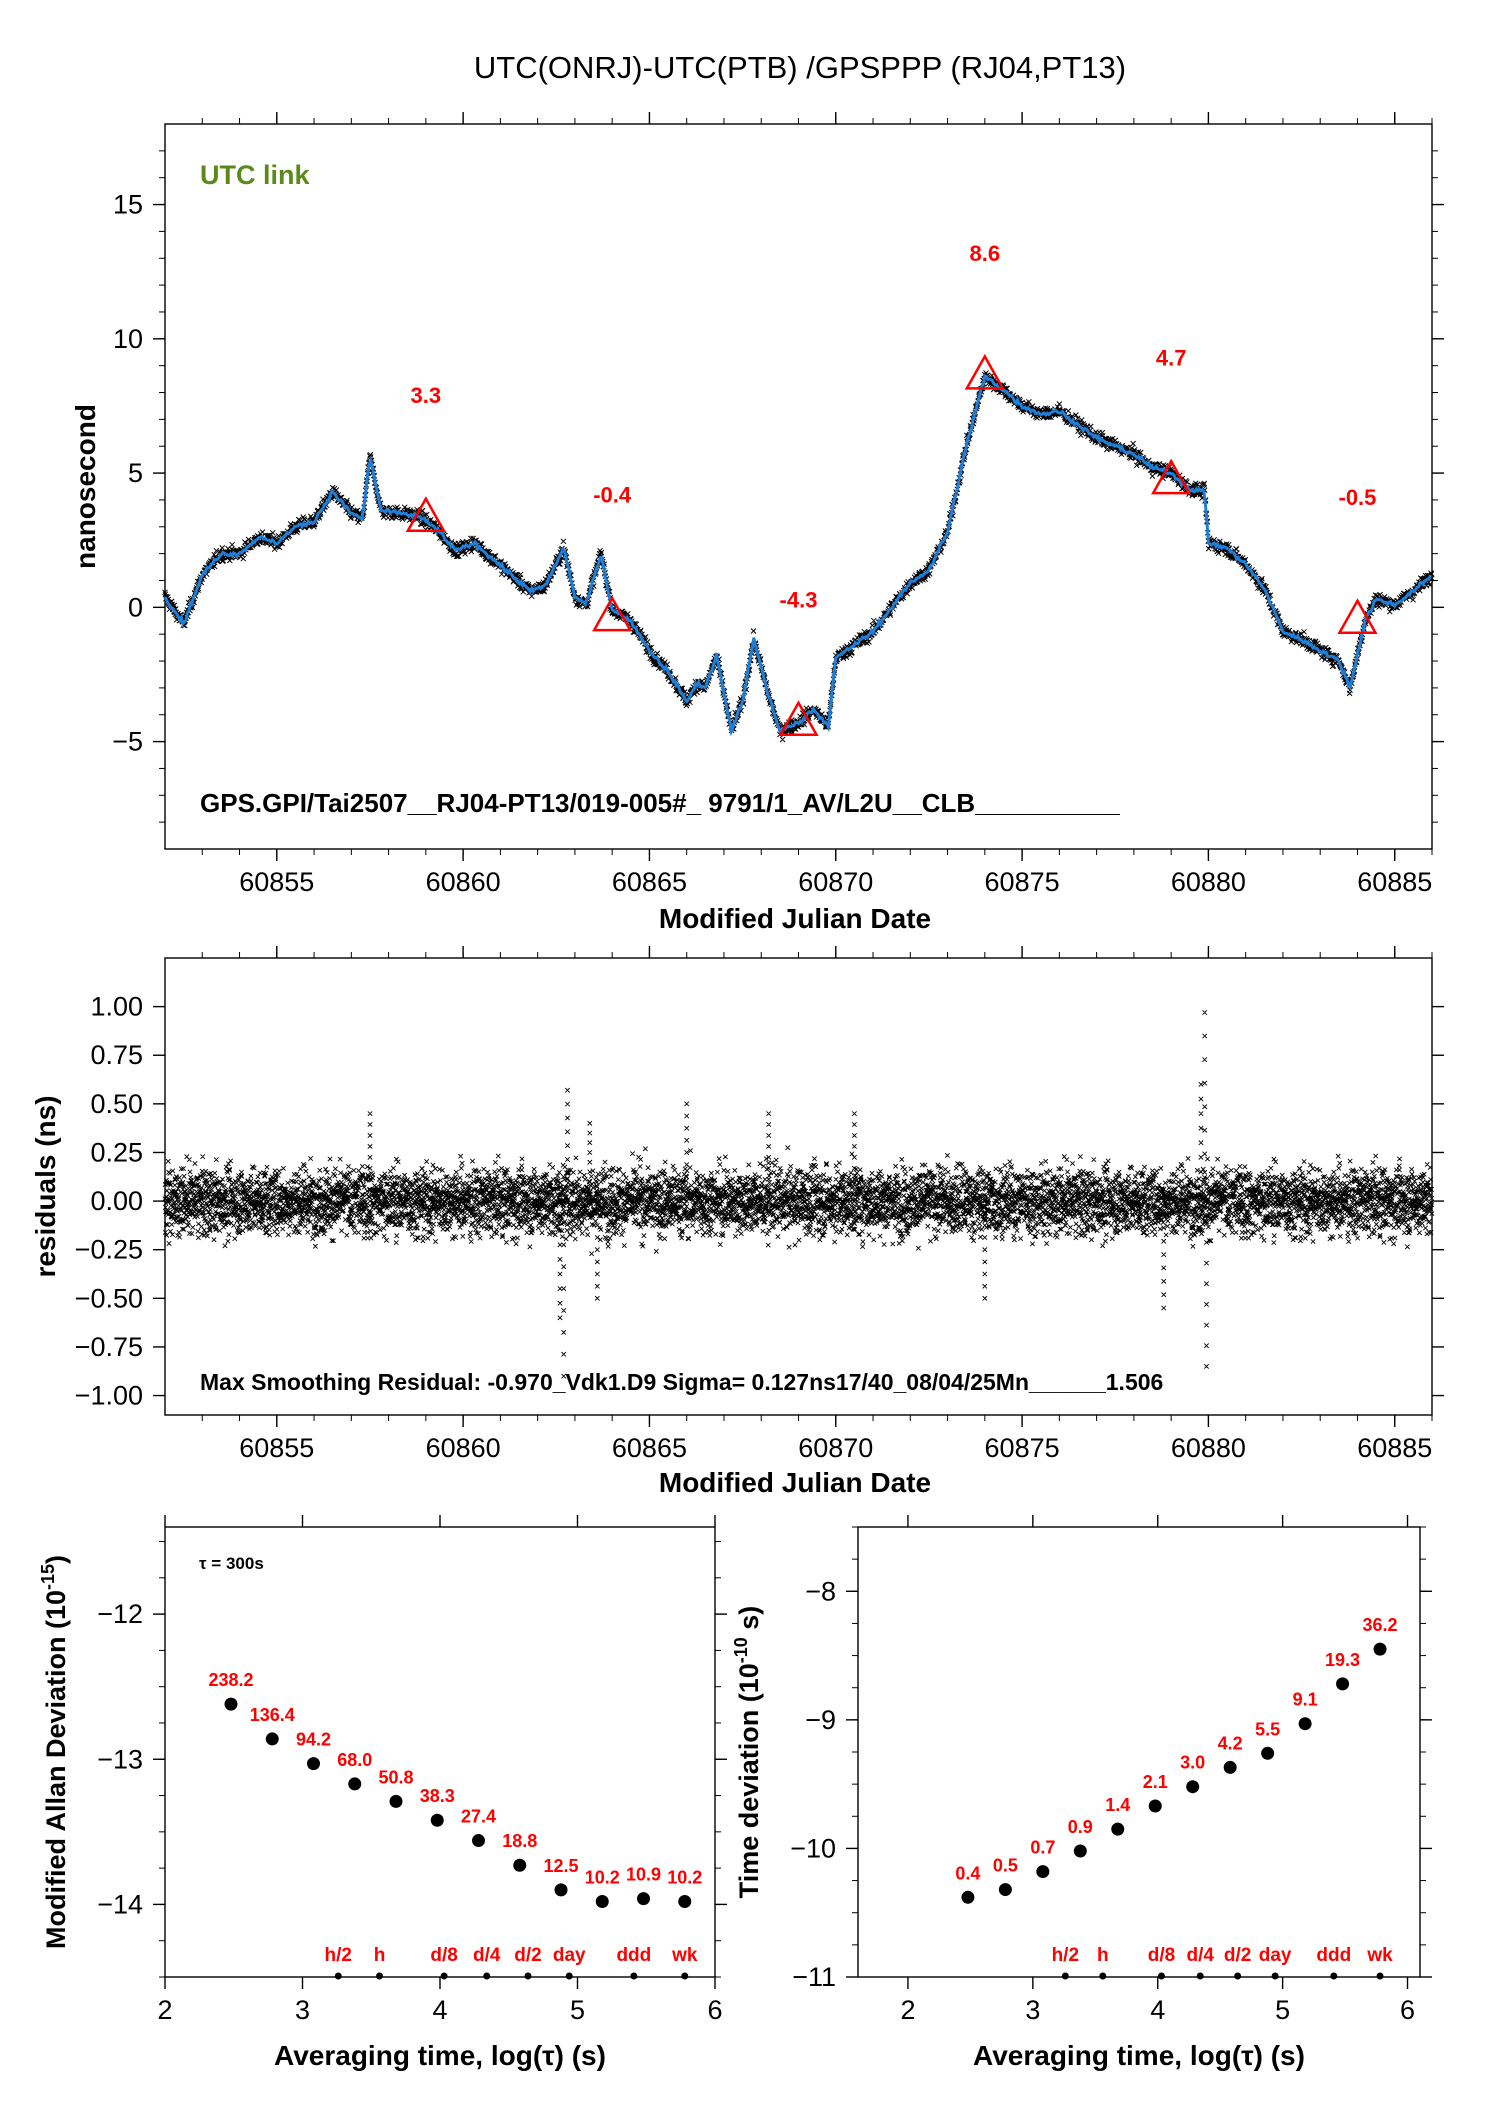 The height and width of the screenshot is (2105, 1488). I want to click on x-tick-label: 60880, so click(1208, 882).